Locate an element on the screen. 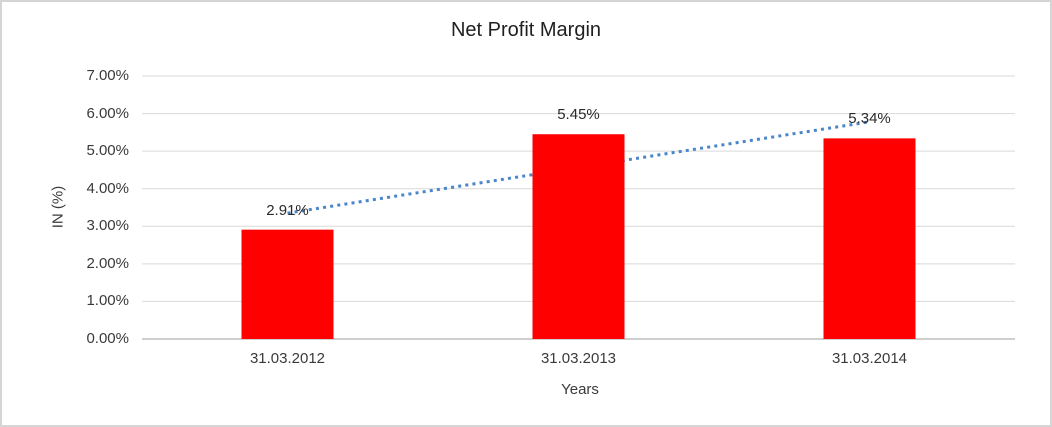 The height and width of the screenshot is (427, 1052). chart-title: Net Profit Margin is located at coordinates (526, 30).